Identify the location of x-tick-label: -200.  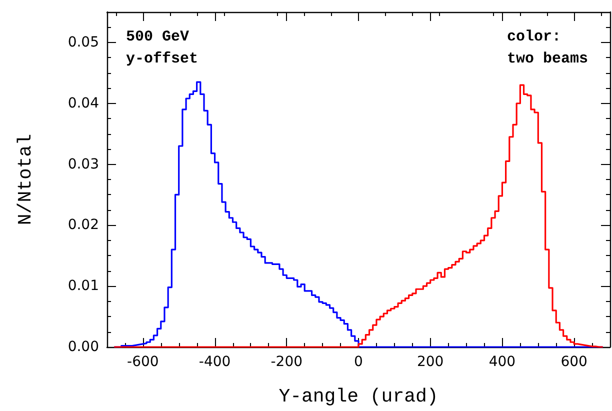
(286, 362).